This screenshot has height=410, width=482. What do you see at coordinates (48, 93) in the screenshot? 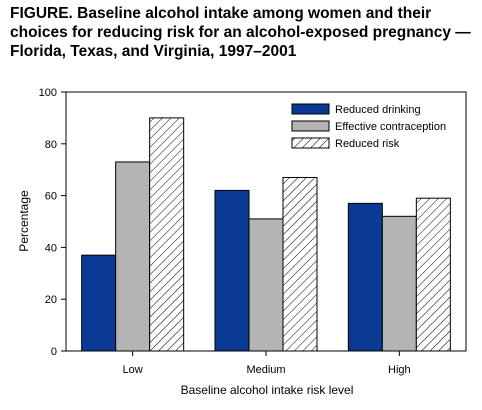
I see `y-tick-label: 100` at bounding box center [48, 93].